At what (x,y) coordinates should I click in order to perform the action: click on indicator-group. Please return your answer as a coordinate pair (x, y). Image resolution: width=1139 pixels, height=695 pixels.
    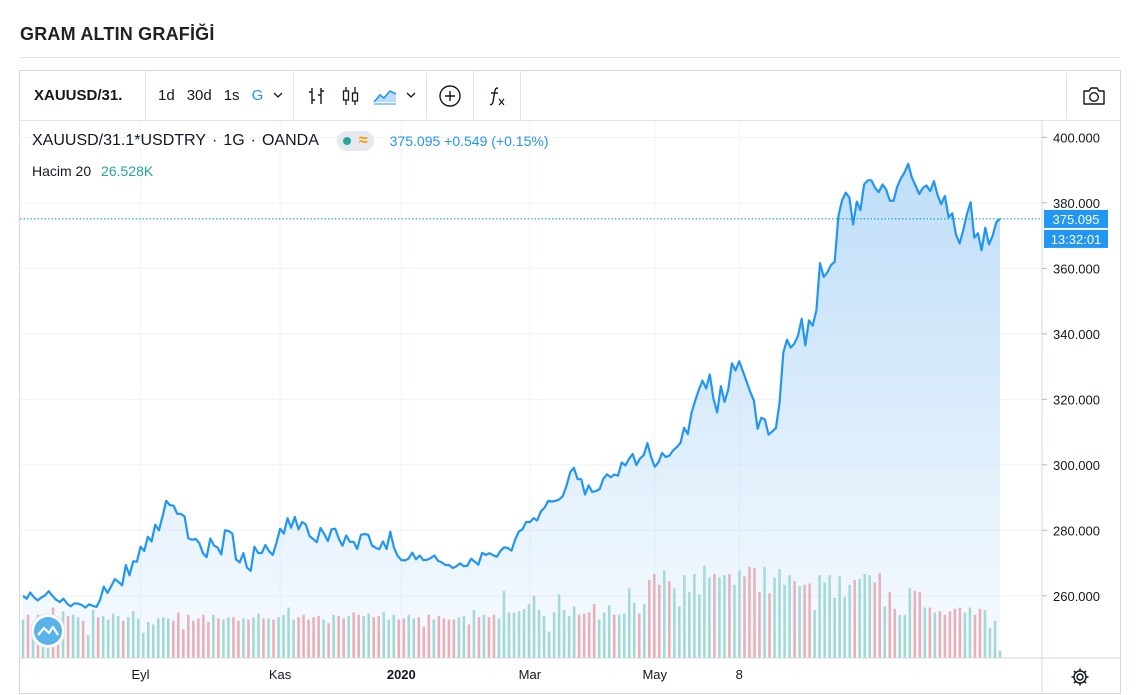
    Looking at the image, I should click on (451, 95).